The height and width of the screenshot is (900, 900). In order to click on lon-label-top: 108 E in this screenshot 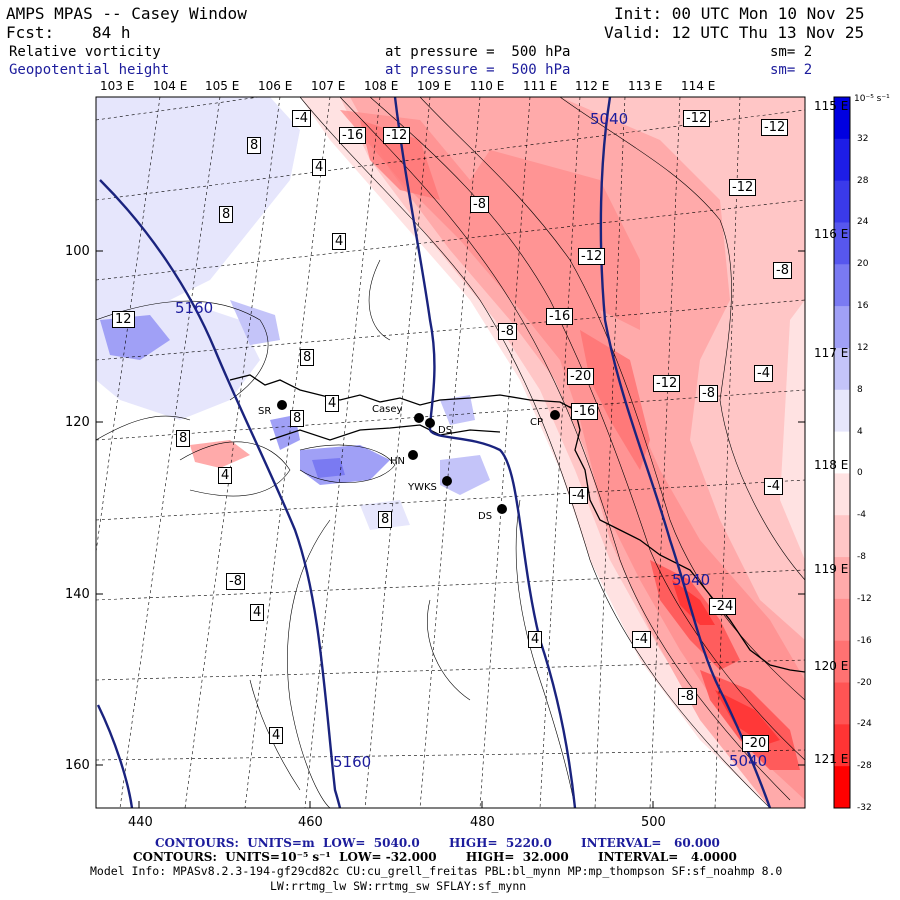, I will do `click(381, 86)`.